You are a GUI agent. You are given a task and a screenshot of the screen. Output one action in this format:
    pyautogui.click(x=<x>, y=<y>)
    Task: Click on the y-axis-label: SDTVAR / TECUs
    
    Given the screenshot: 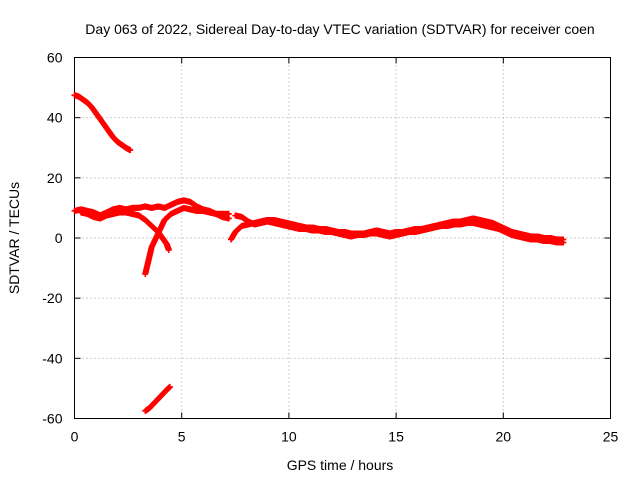 What is the action you would take?
    pyautogui.click(x=14, y=238)
    